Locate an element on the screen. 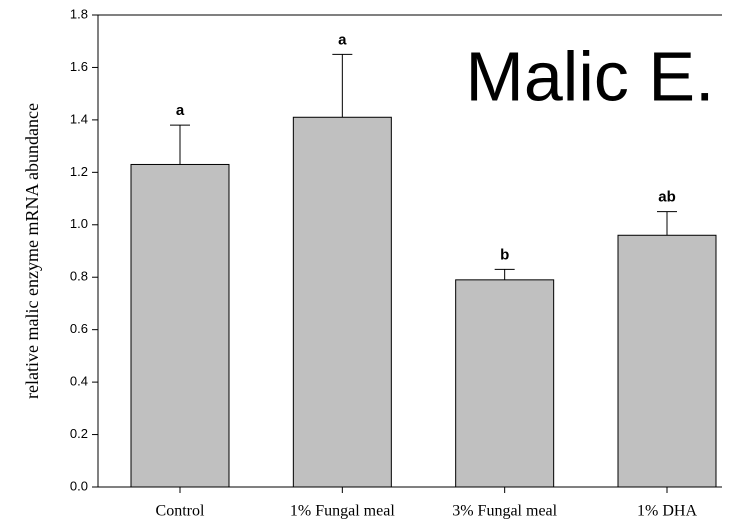 The height and width of the screenshot is (530, 734). y-tick-label: 1.6 is located at coordinates (79, 66).